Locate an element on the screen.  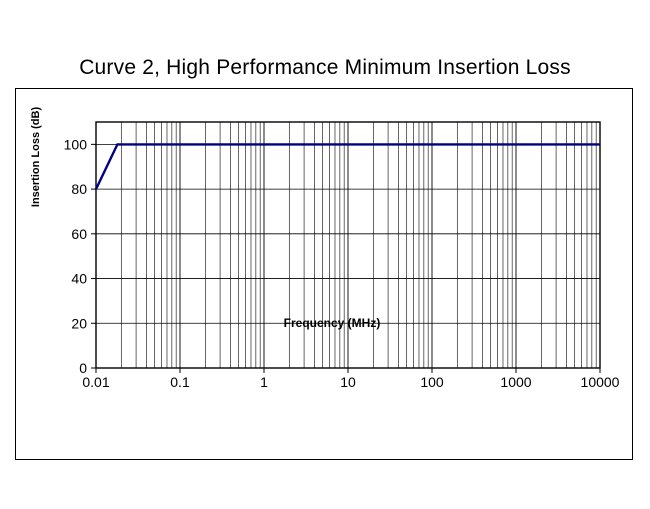
y-tick-label: 0 is located at coordinates (83, 368).